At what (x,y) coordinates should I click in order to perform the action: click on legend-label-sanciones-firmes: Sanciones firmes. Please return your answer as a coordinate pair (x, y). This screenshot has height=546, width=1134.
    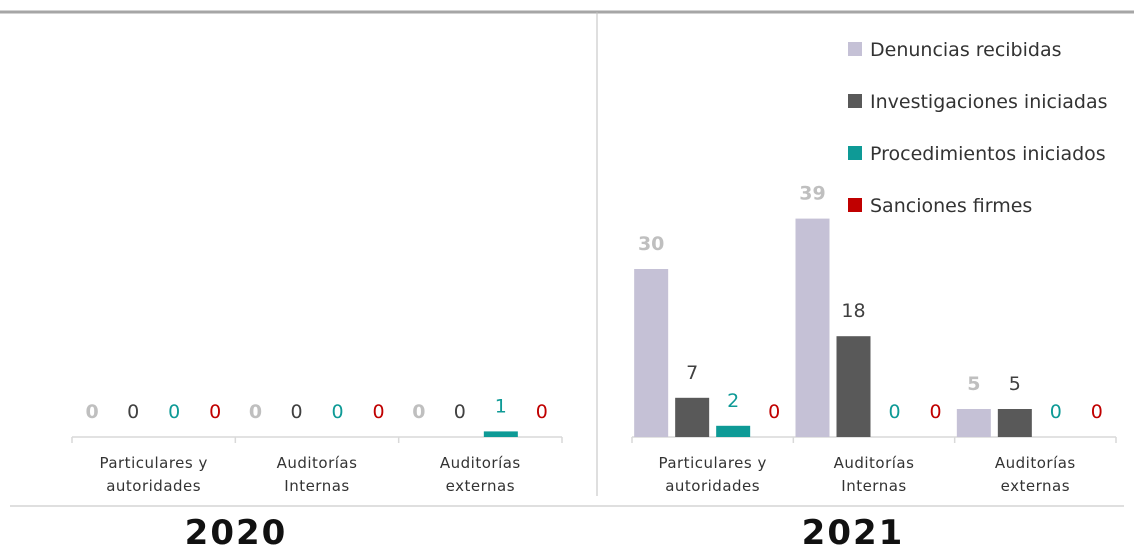
    Looking at the image, I should click on (951, 206).